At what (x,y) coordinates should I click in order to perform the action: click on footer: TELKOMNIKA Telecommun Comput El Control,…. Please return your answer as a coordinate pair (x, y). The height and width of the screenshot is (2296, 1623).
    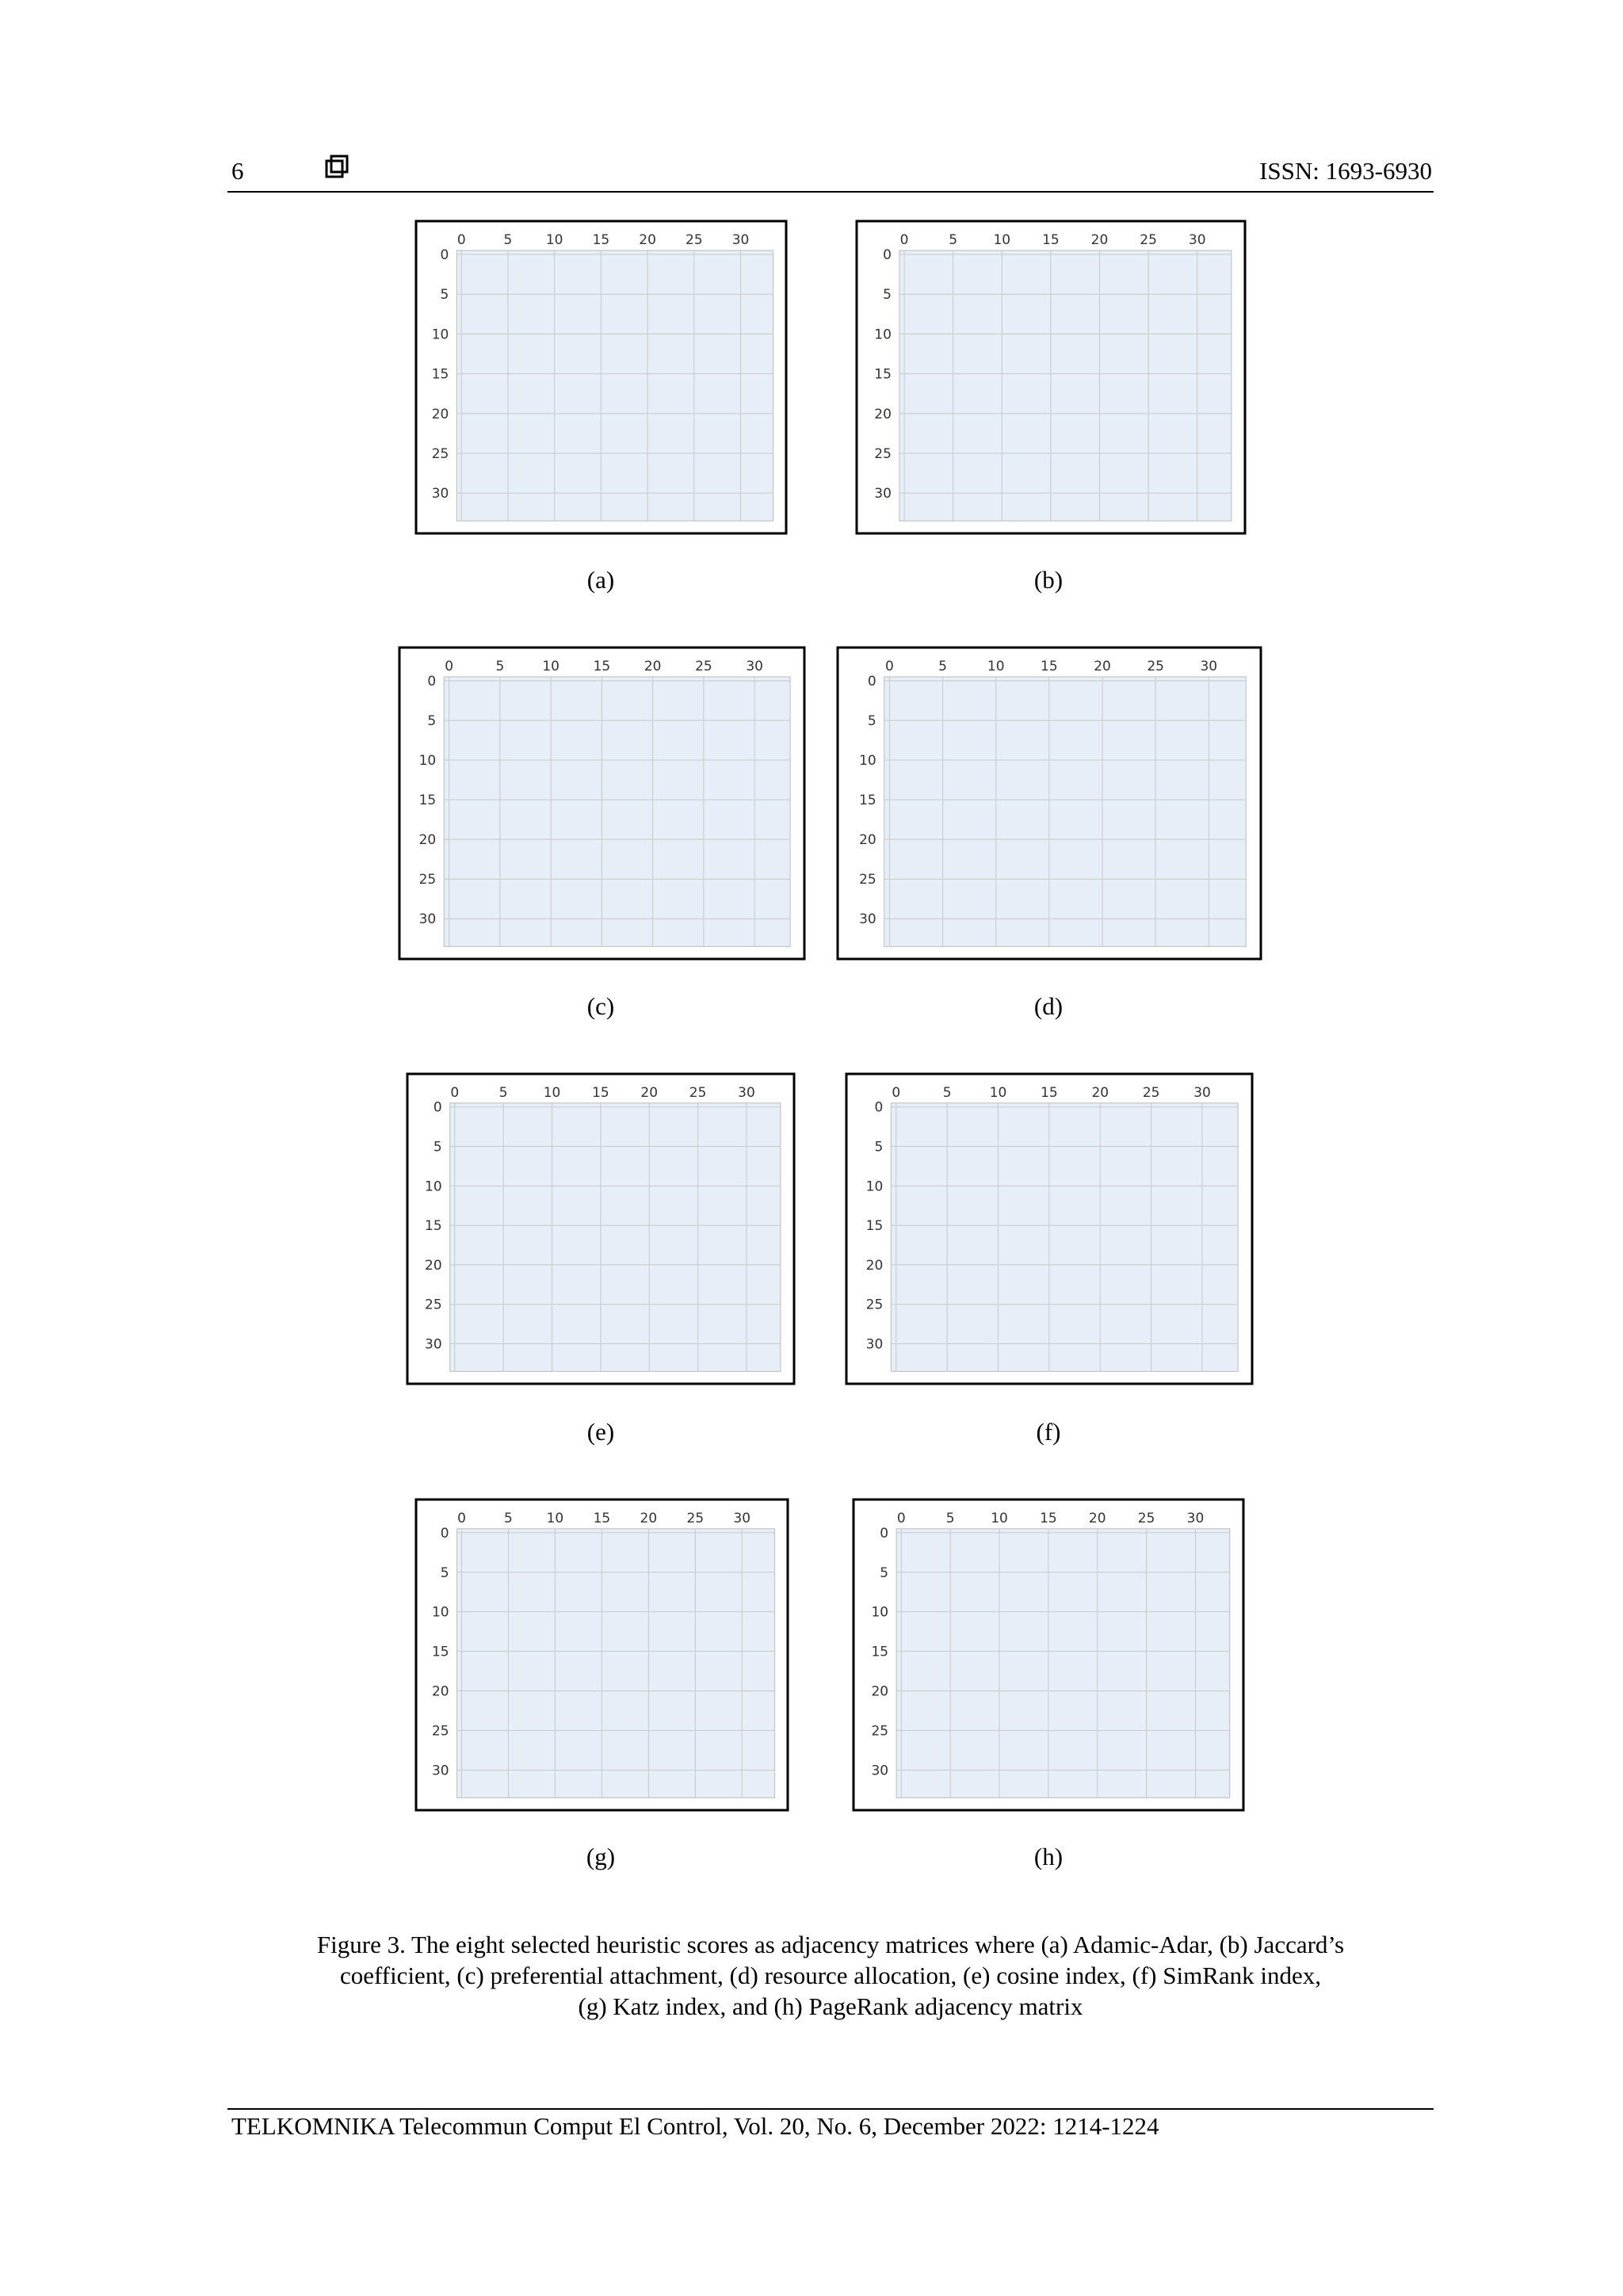
    Looking at the image, I should click on (695, 2126).